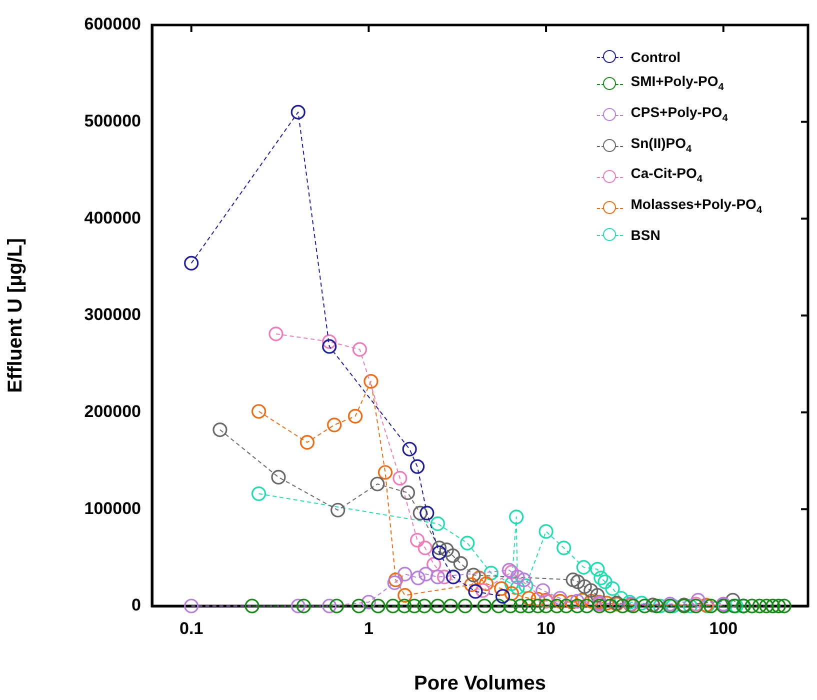 This screenshot has width=817, height=700. I want to click on legend-label: SMI+Poly-PO$_{4}$, so click(677, 83).